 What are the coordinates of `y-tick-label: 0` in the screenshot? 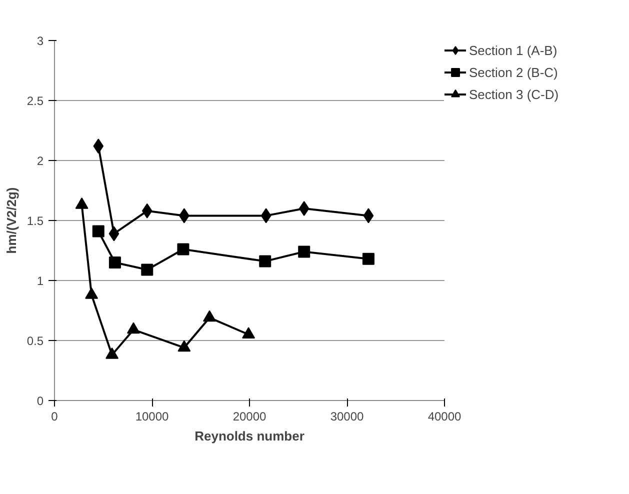 It's located at (40, 401).